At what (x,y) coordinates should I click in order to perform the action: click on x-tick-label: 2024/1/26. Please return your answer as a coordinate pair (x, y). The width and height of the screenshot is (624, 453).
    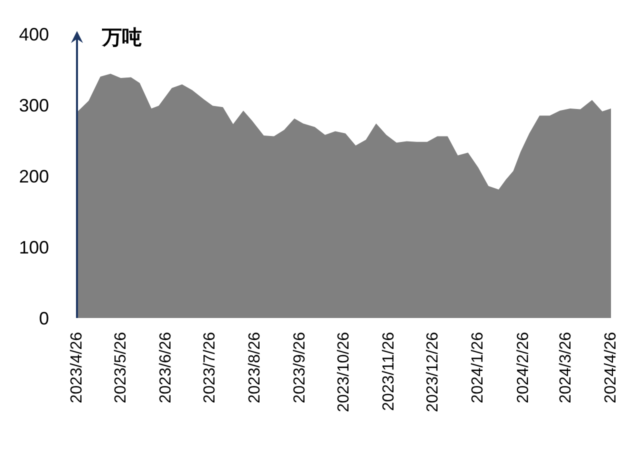
    Looking at the image, I should click on (478, 368).